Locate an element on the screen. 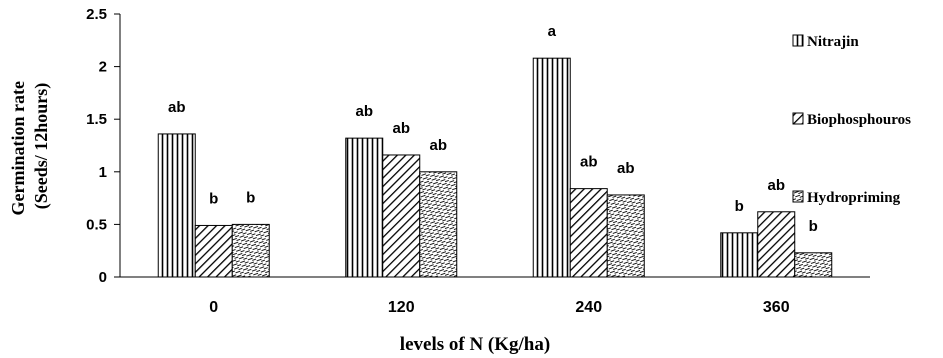  y-tick-label: 0.5 is located at coordinates (96, 224).